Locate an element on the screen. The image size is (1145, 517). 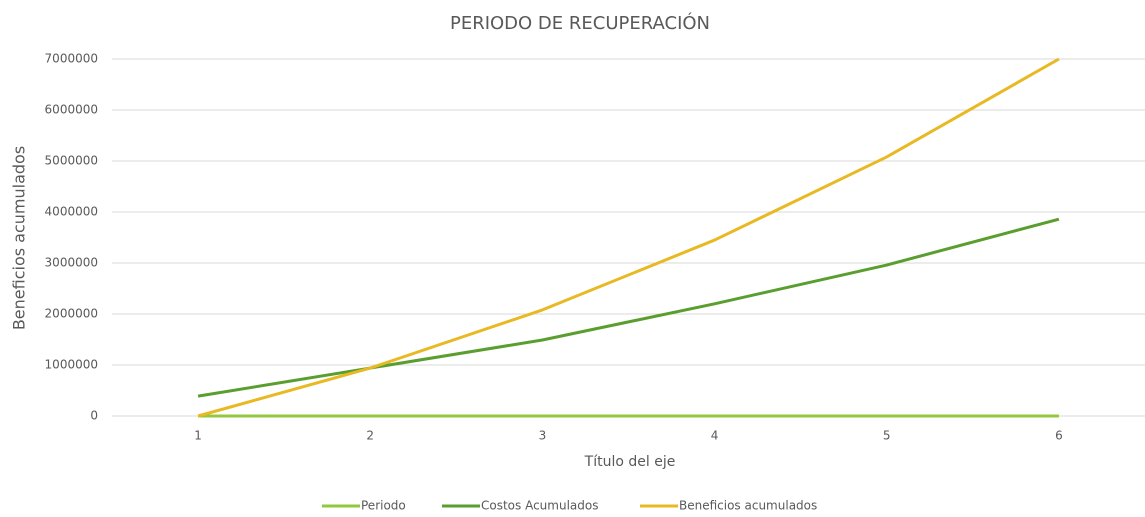
x-tick-label: 3 is located at coordinates (543, 436).